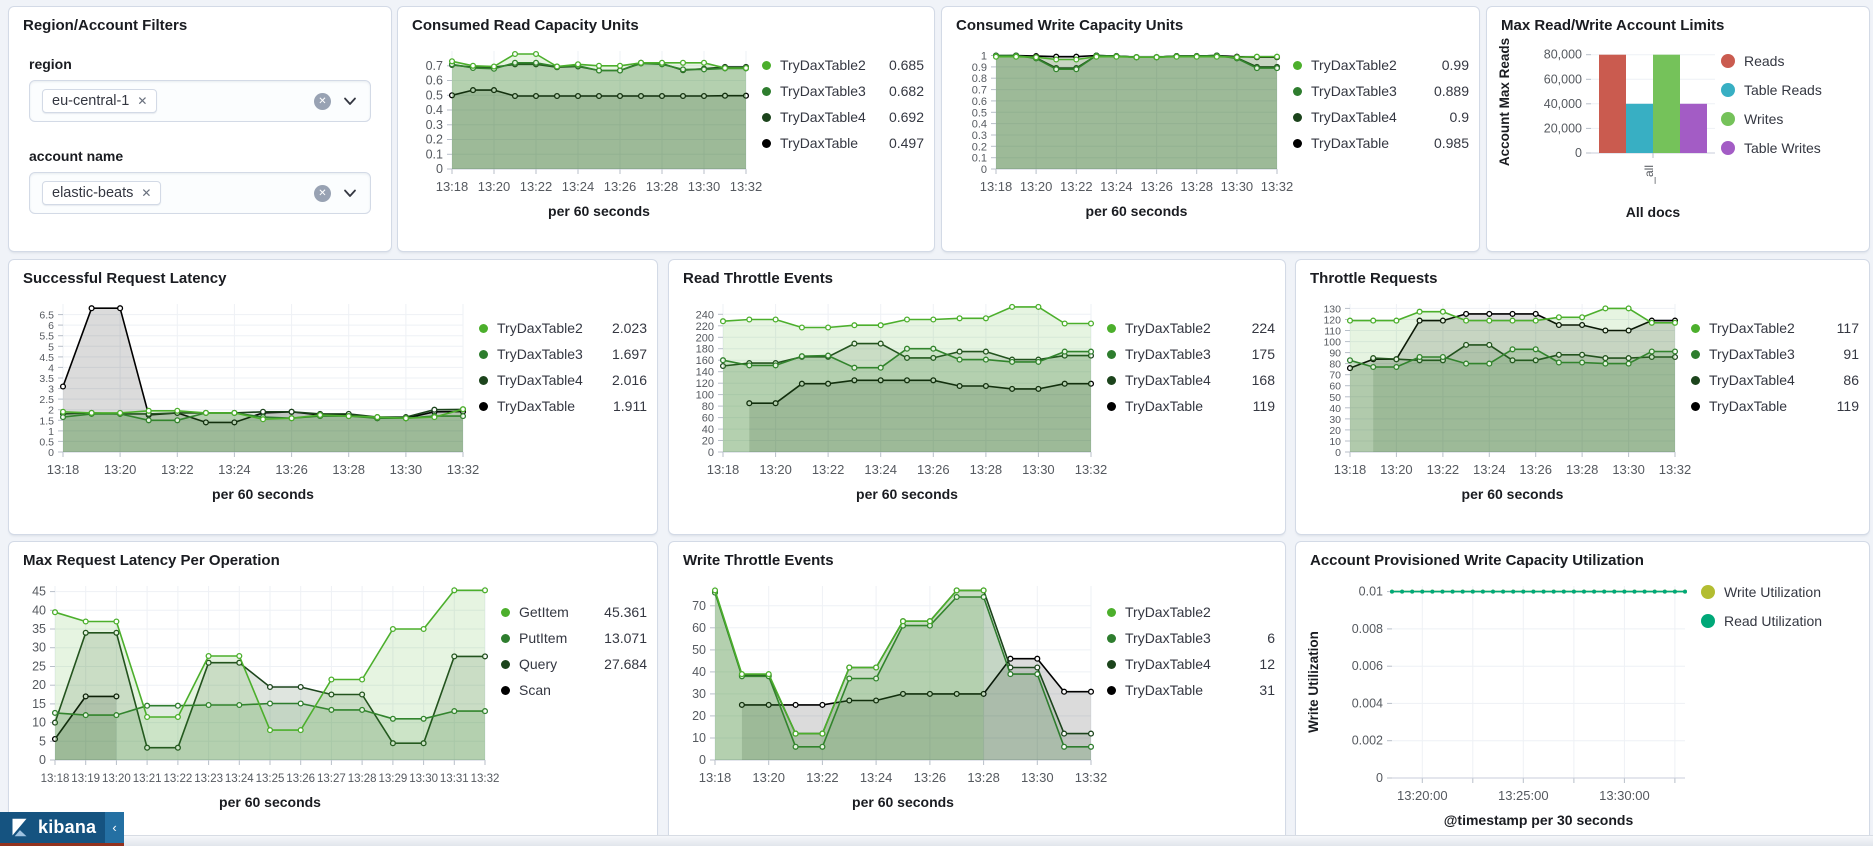 This screenshot has height=846, width=1873. What do you see at coordinates (39, 723) in the screenshot?
I see `svg-text: 10` at bounding box center [39, 723].